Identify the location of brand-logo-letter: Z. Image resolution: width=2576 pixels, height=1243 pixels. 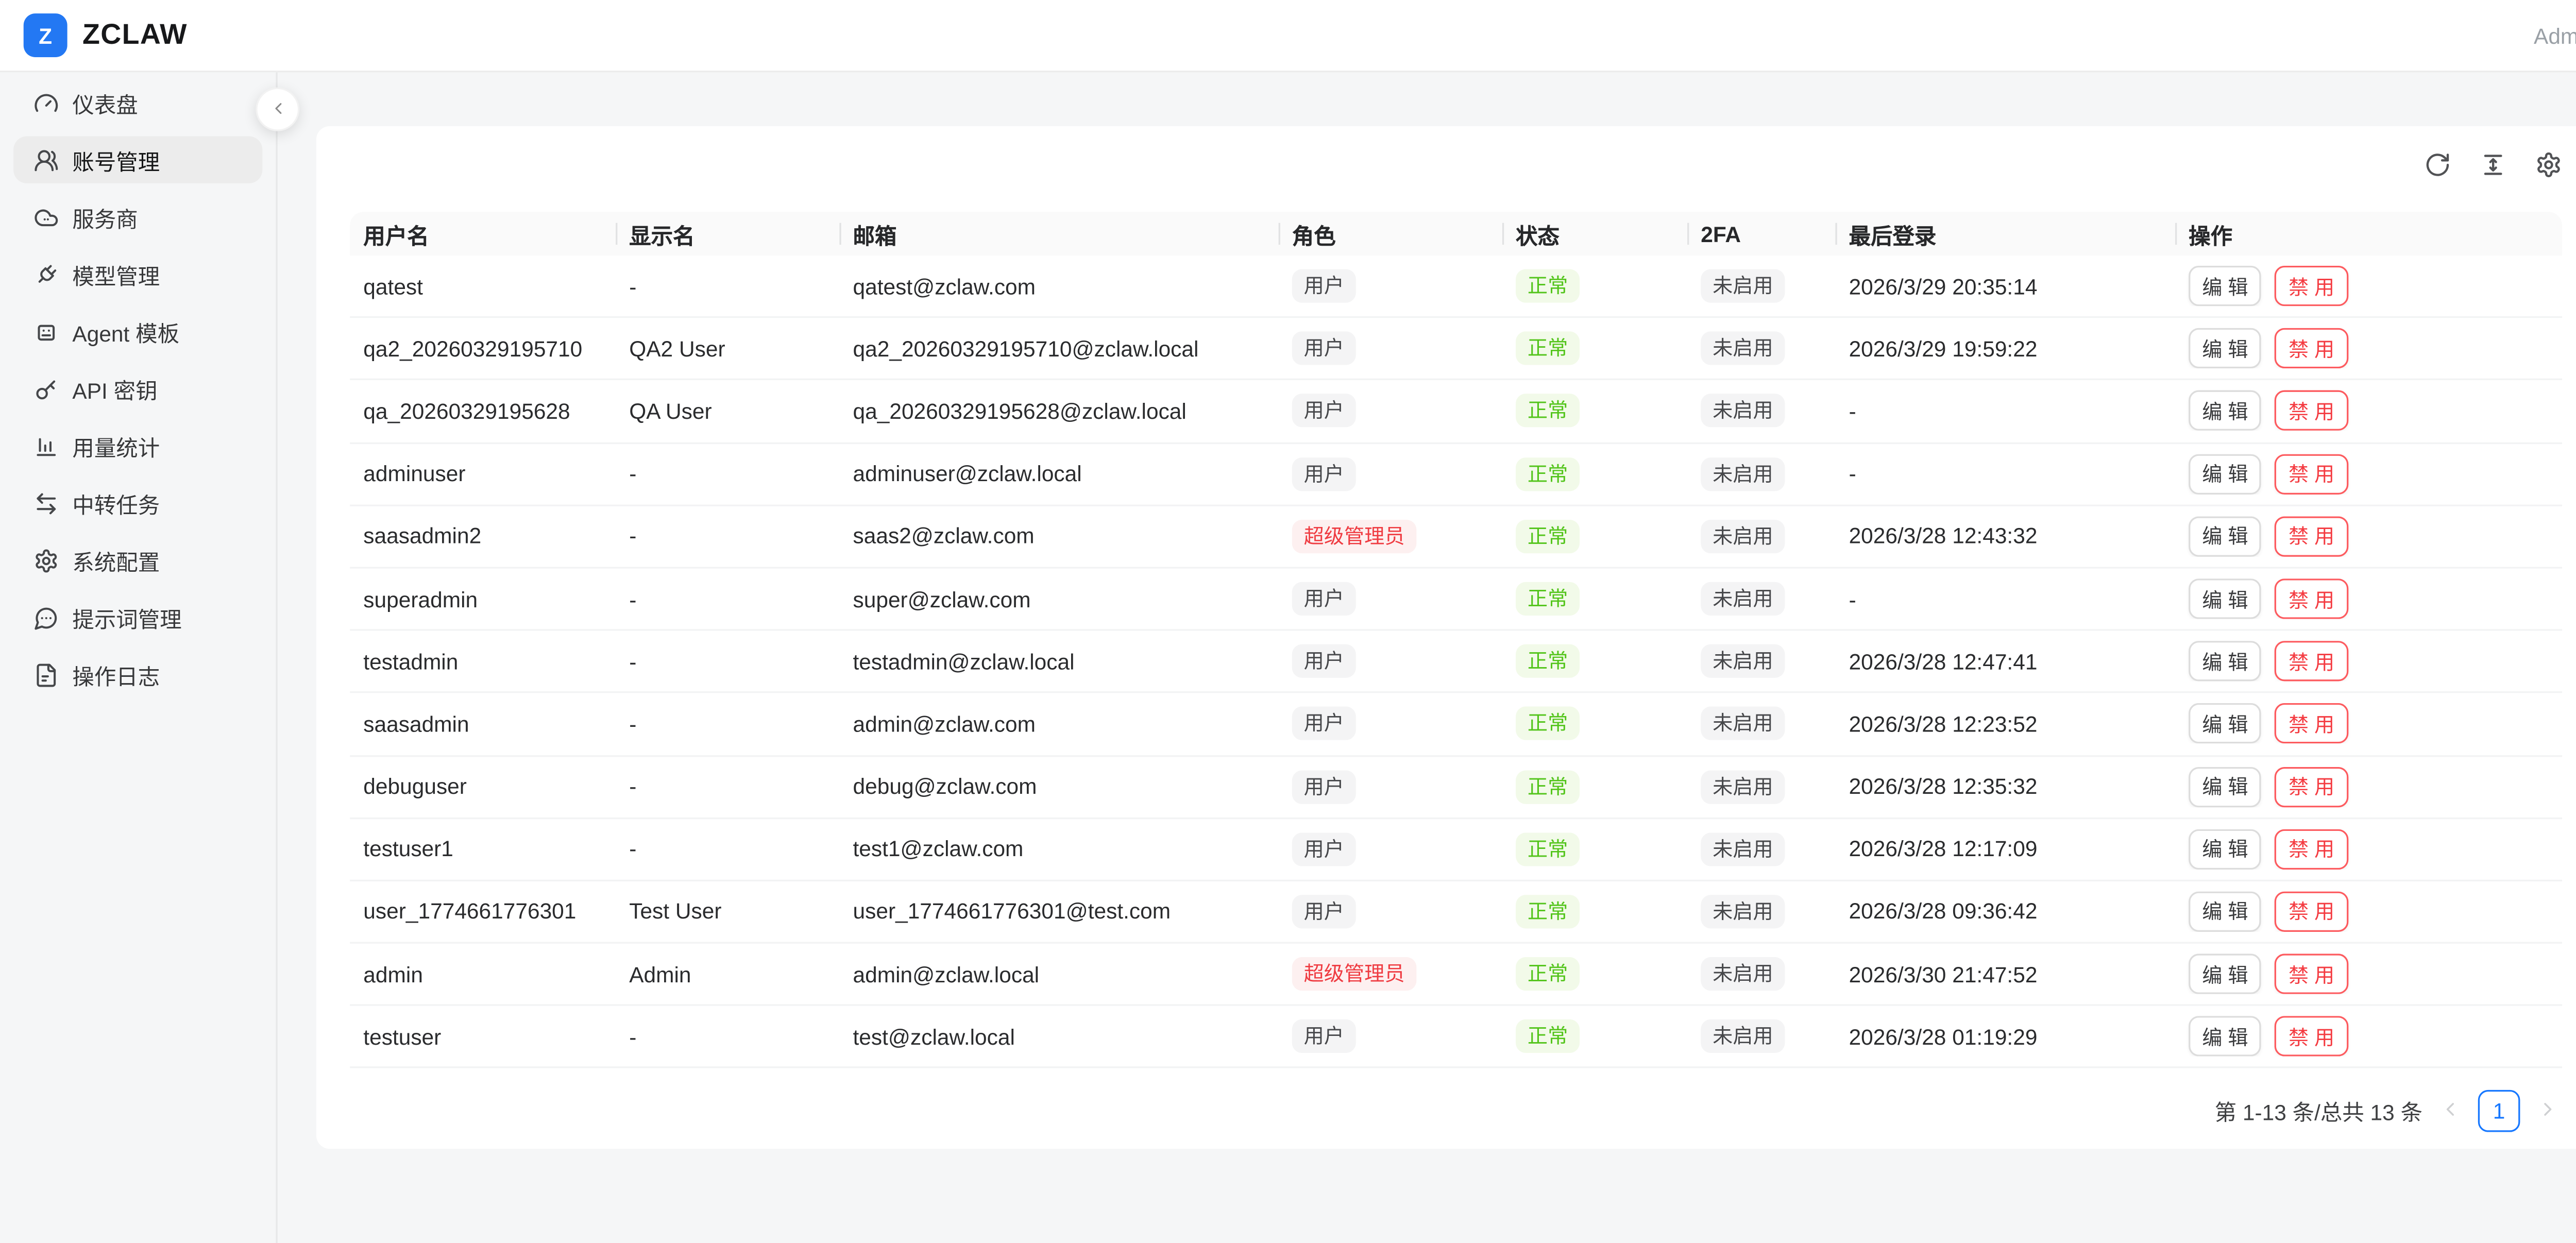
(46, 35).